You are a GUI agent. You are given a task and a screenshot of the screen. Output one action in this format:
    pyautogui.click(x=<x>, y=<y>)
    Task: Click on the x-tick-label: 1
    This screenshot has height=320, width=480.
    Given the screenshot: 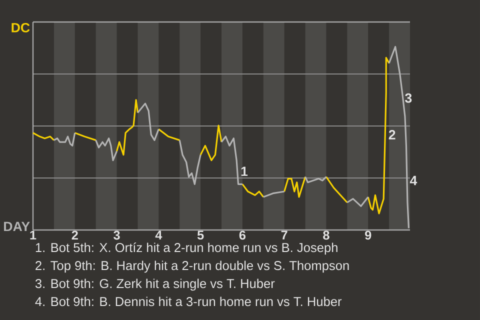 What is the action you would take?
    pyautogui.click(x=33, y=235)
    